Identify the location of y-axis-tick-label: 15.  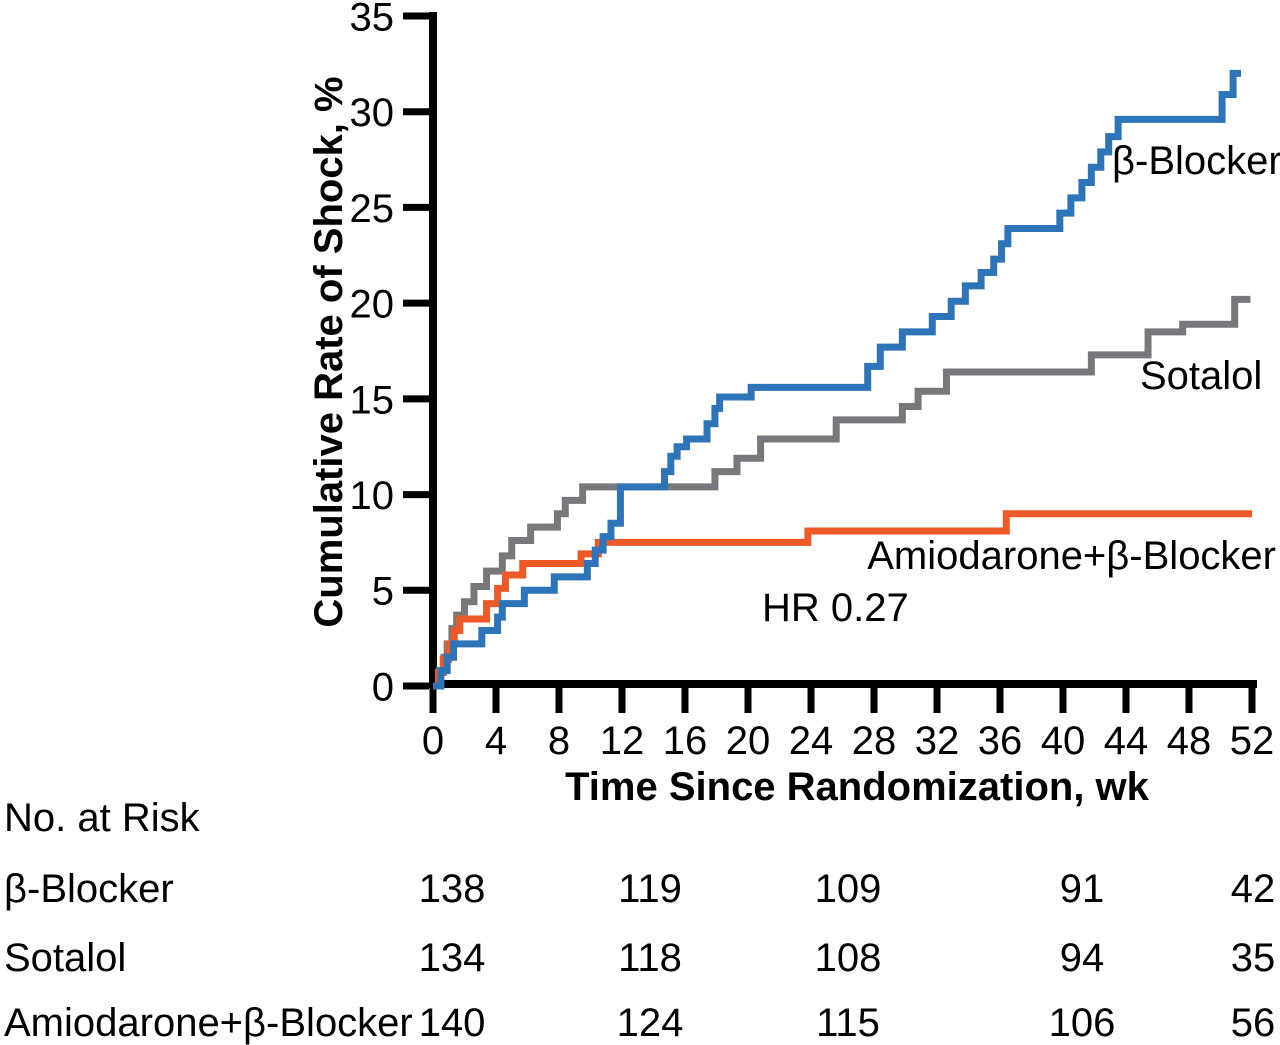
(372, 400).